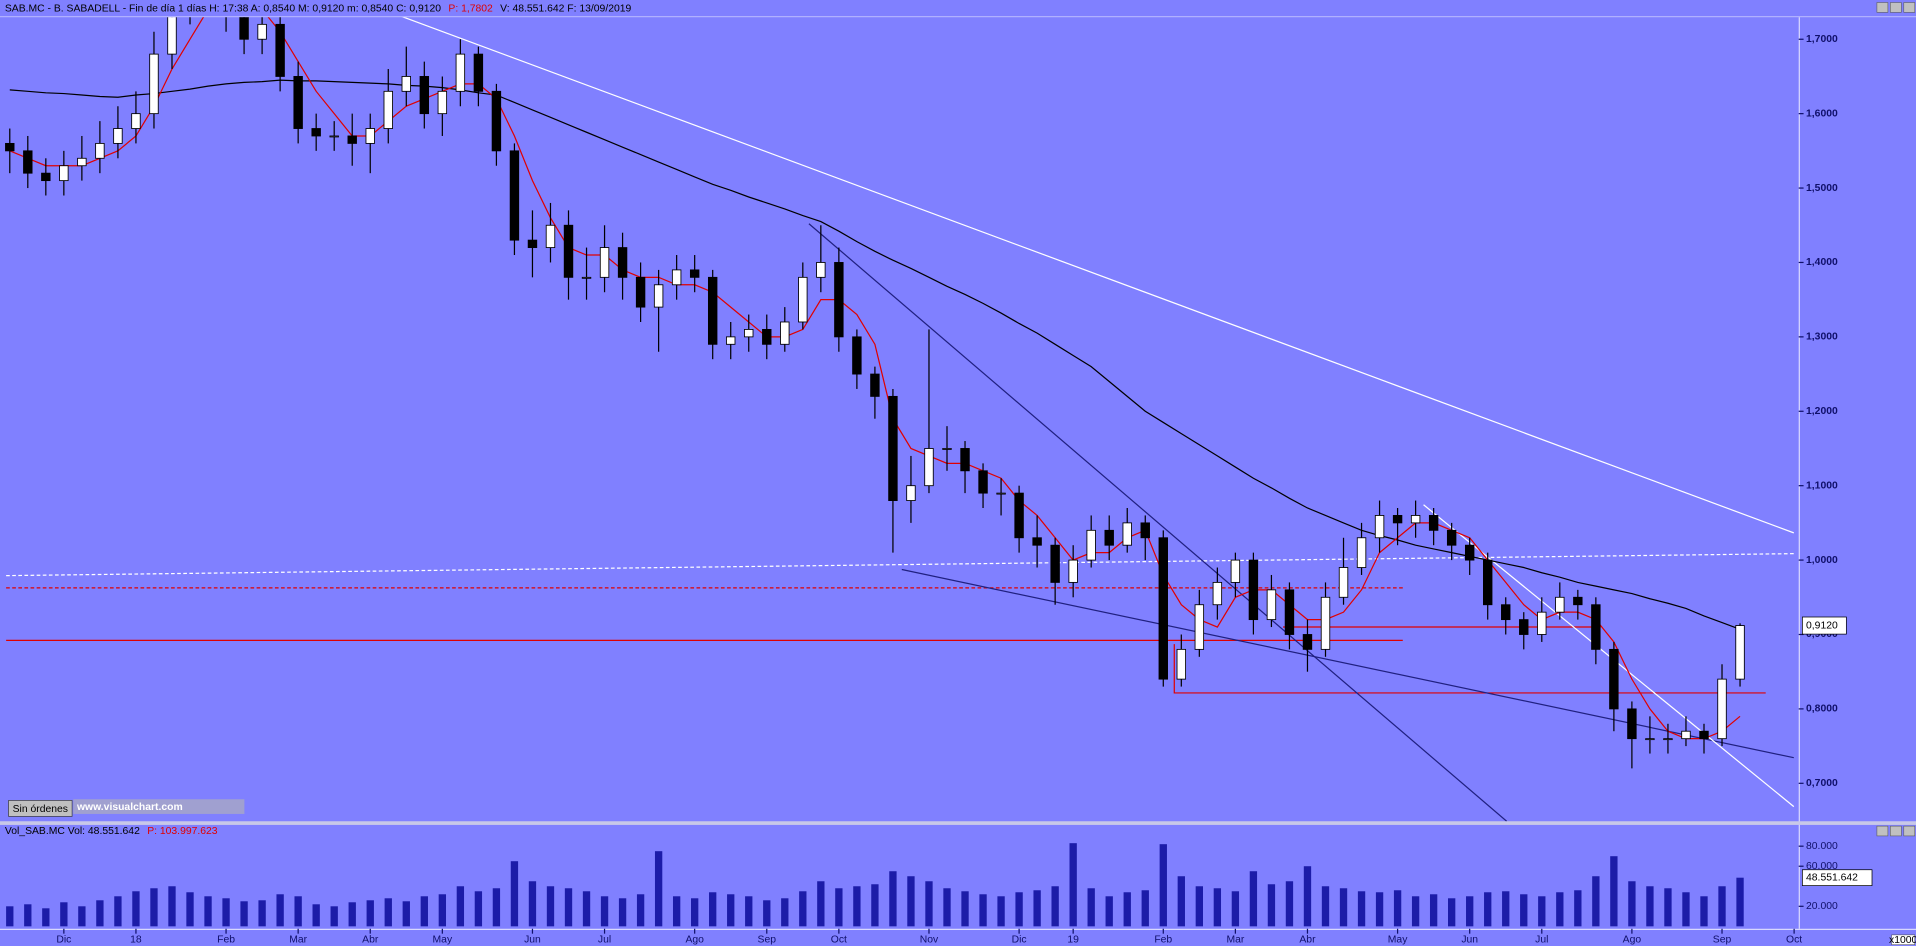 The image size is (1916, 946). I want to click on vol-y-tick-label: 60.000, so click(1822, 866).